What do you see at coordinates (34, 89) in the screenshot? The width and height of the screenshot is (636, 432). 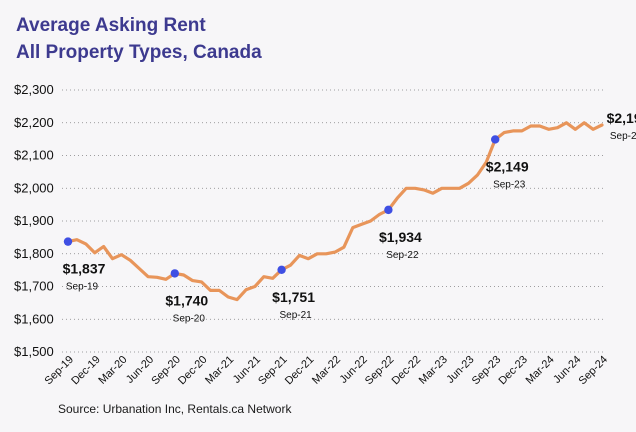 I see `y-tick-label: $2,300` at bounding box center [34, 89].